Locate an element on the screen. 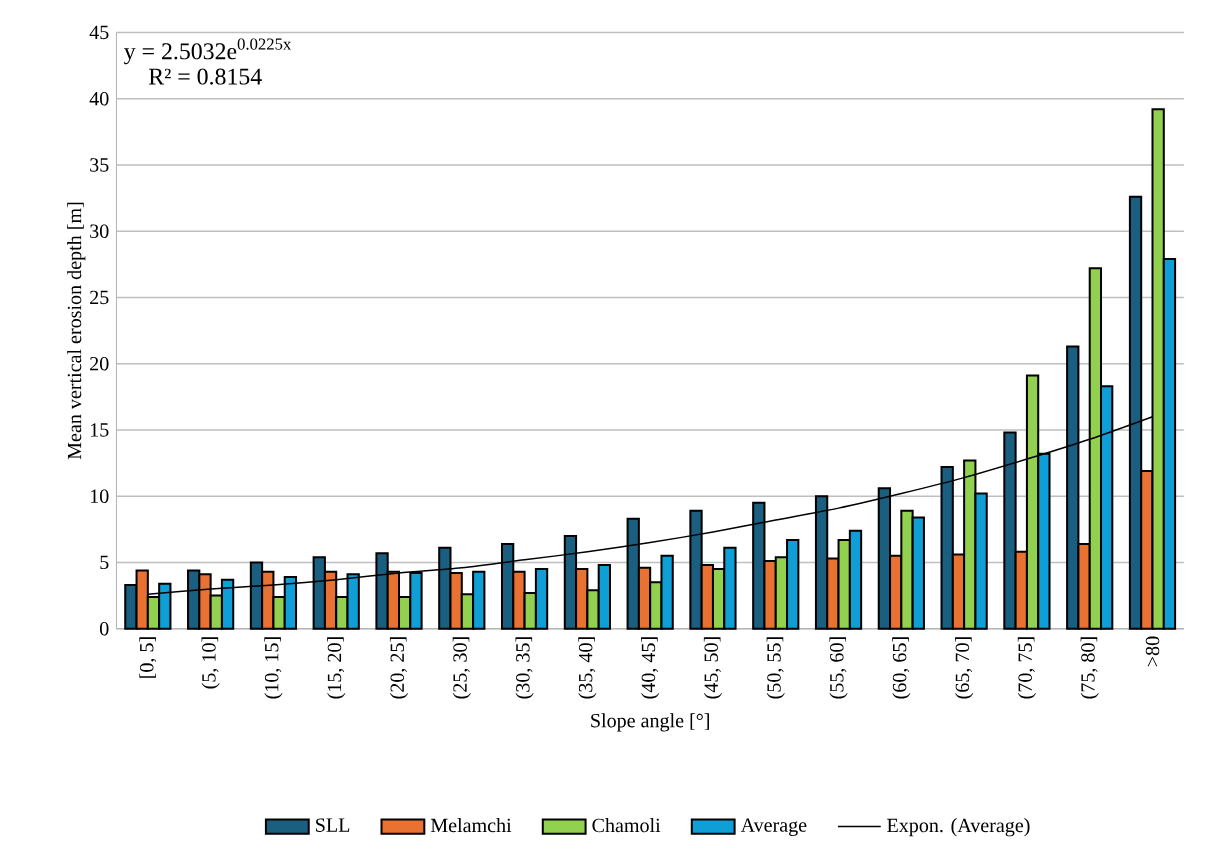  x-tick-label: (45, 50] is located at coordinates (713, 668).